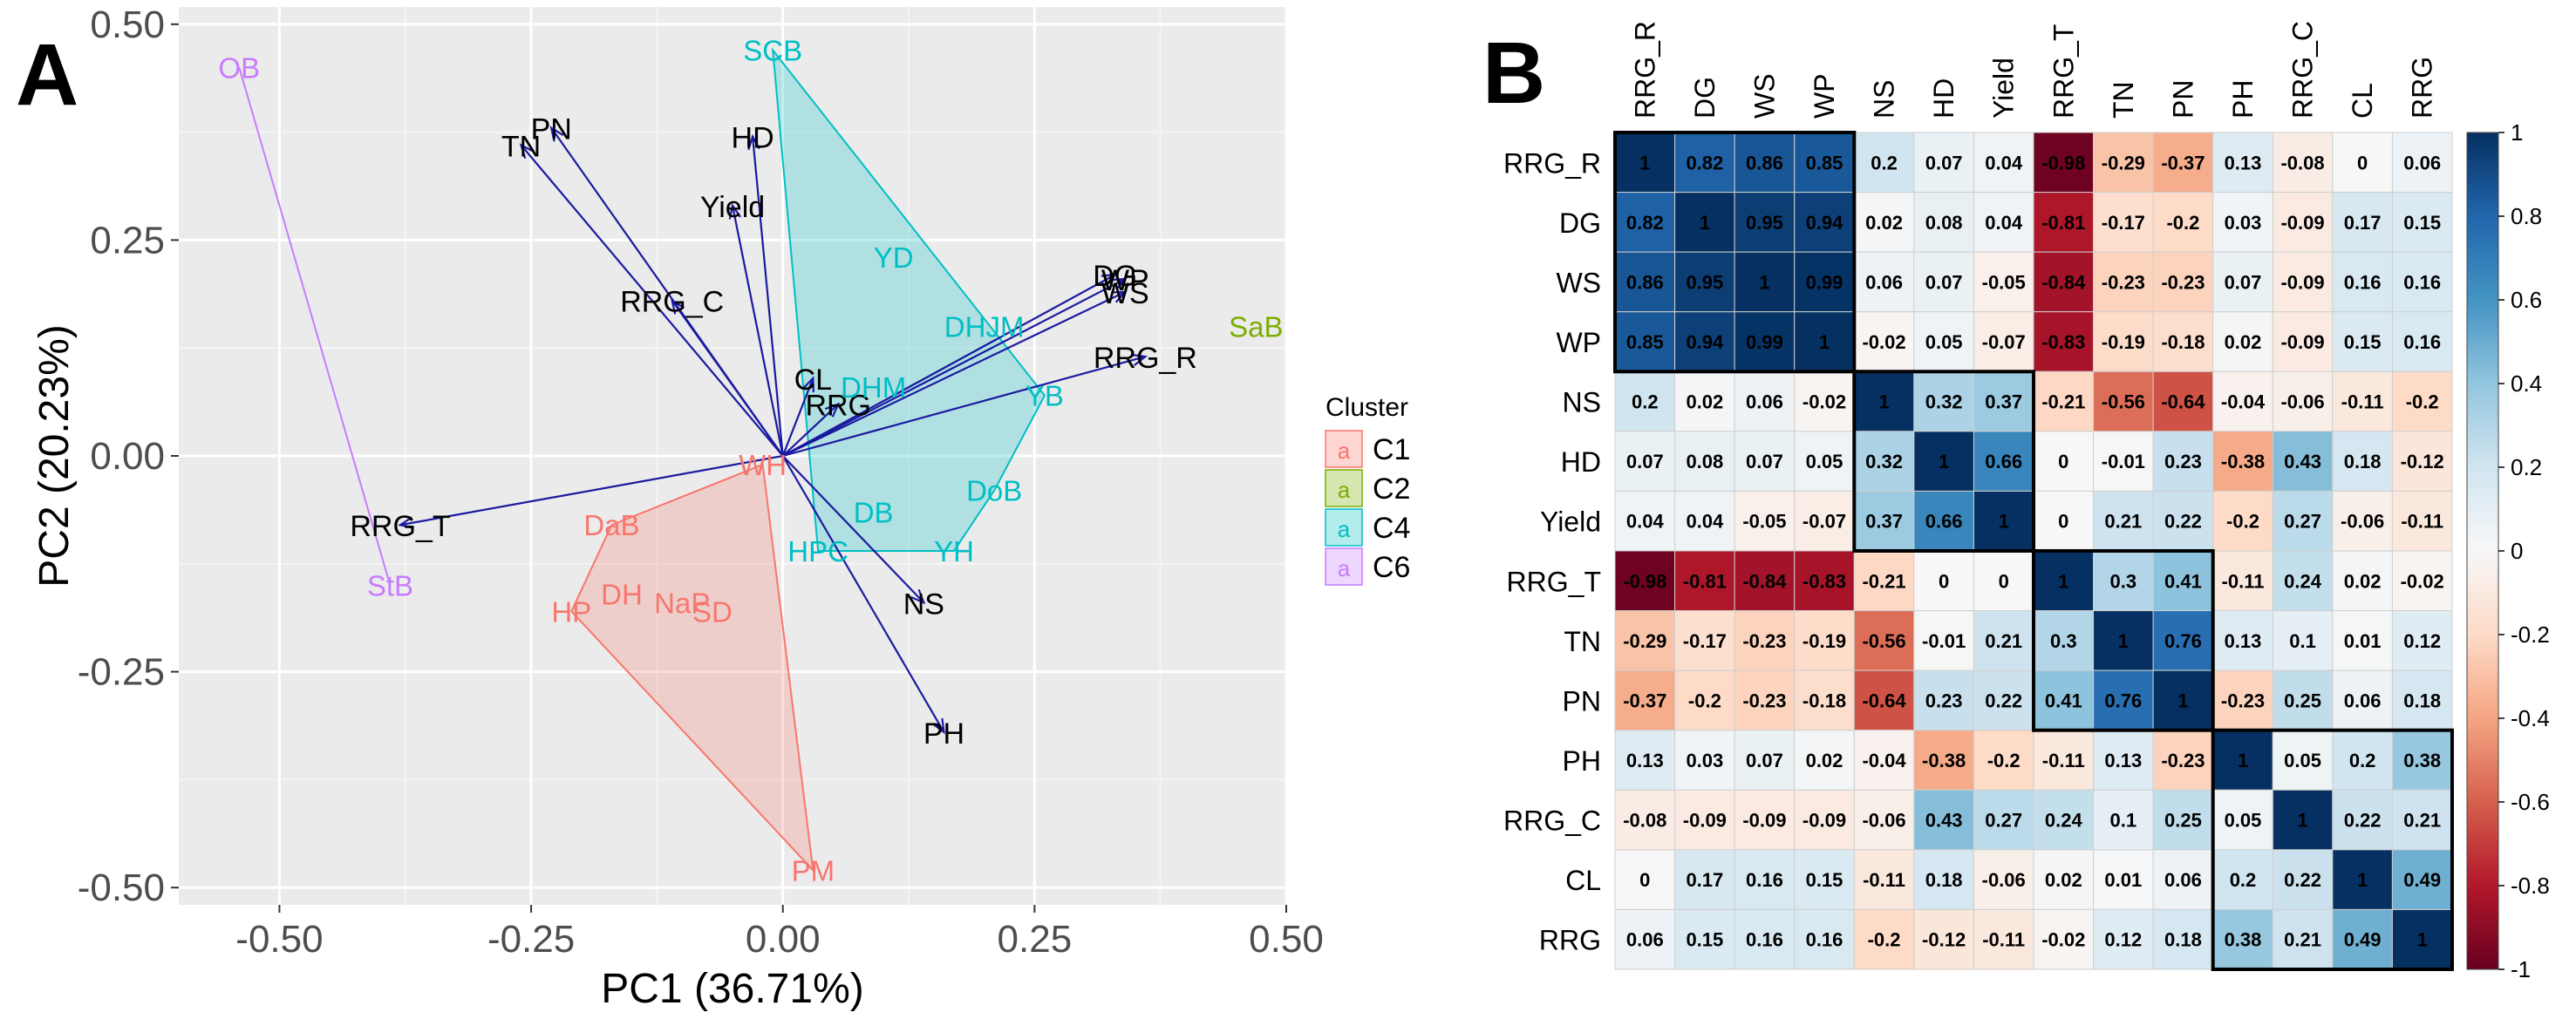  What do you see at coordinates (2422, 282) in the screenshot?
I see `cell-value: 0.16` at bounding box center [2422, 282].